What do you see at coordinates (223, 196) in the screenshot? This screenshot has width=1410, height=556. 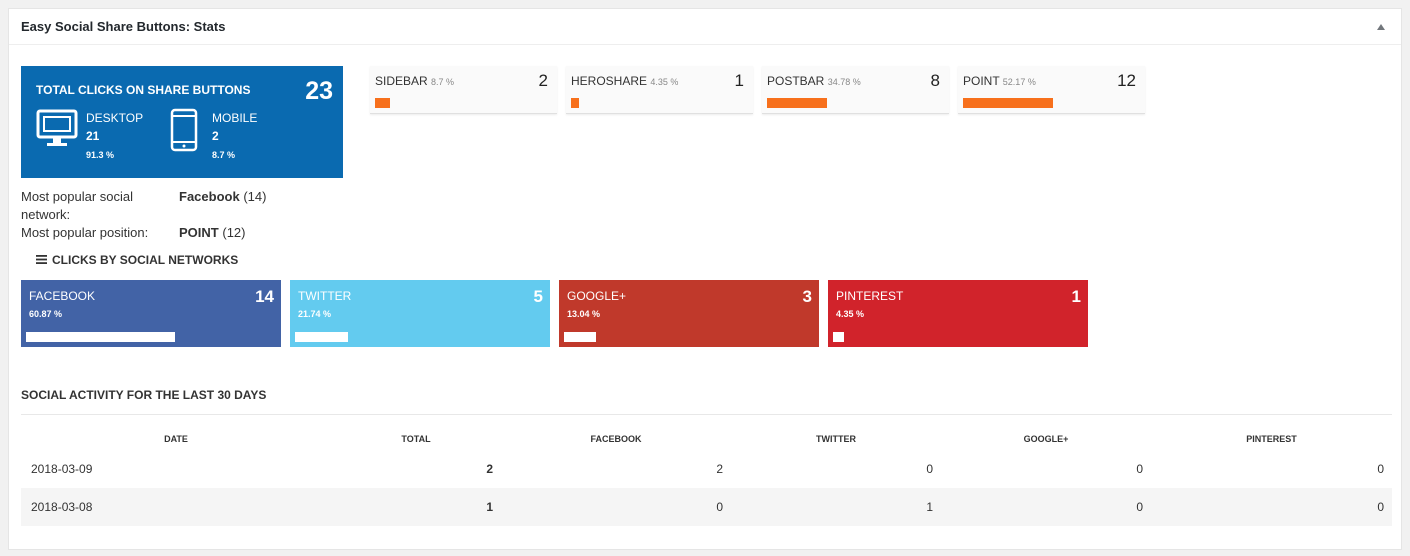 I see `popular-network-value: Facebook (14)` at bounding box center [223, 196].